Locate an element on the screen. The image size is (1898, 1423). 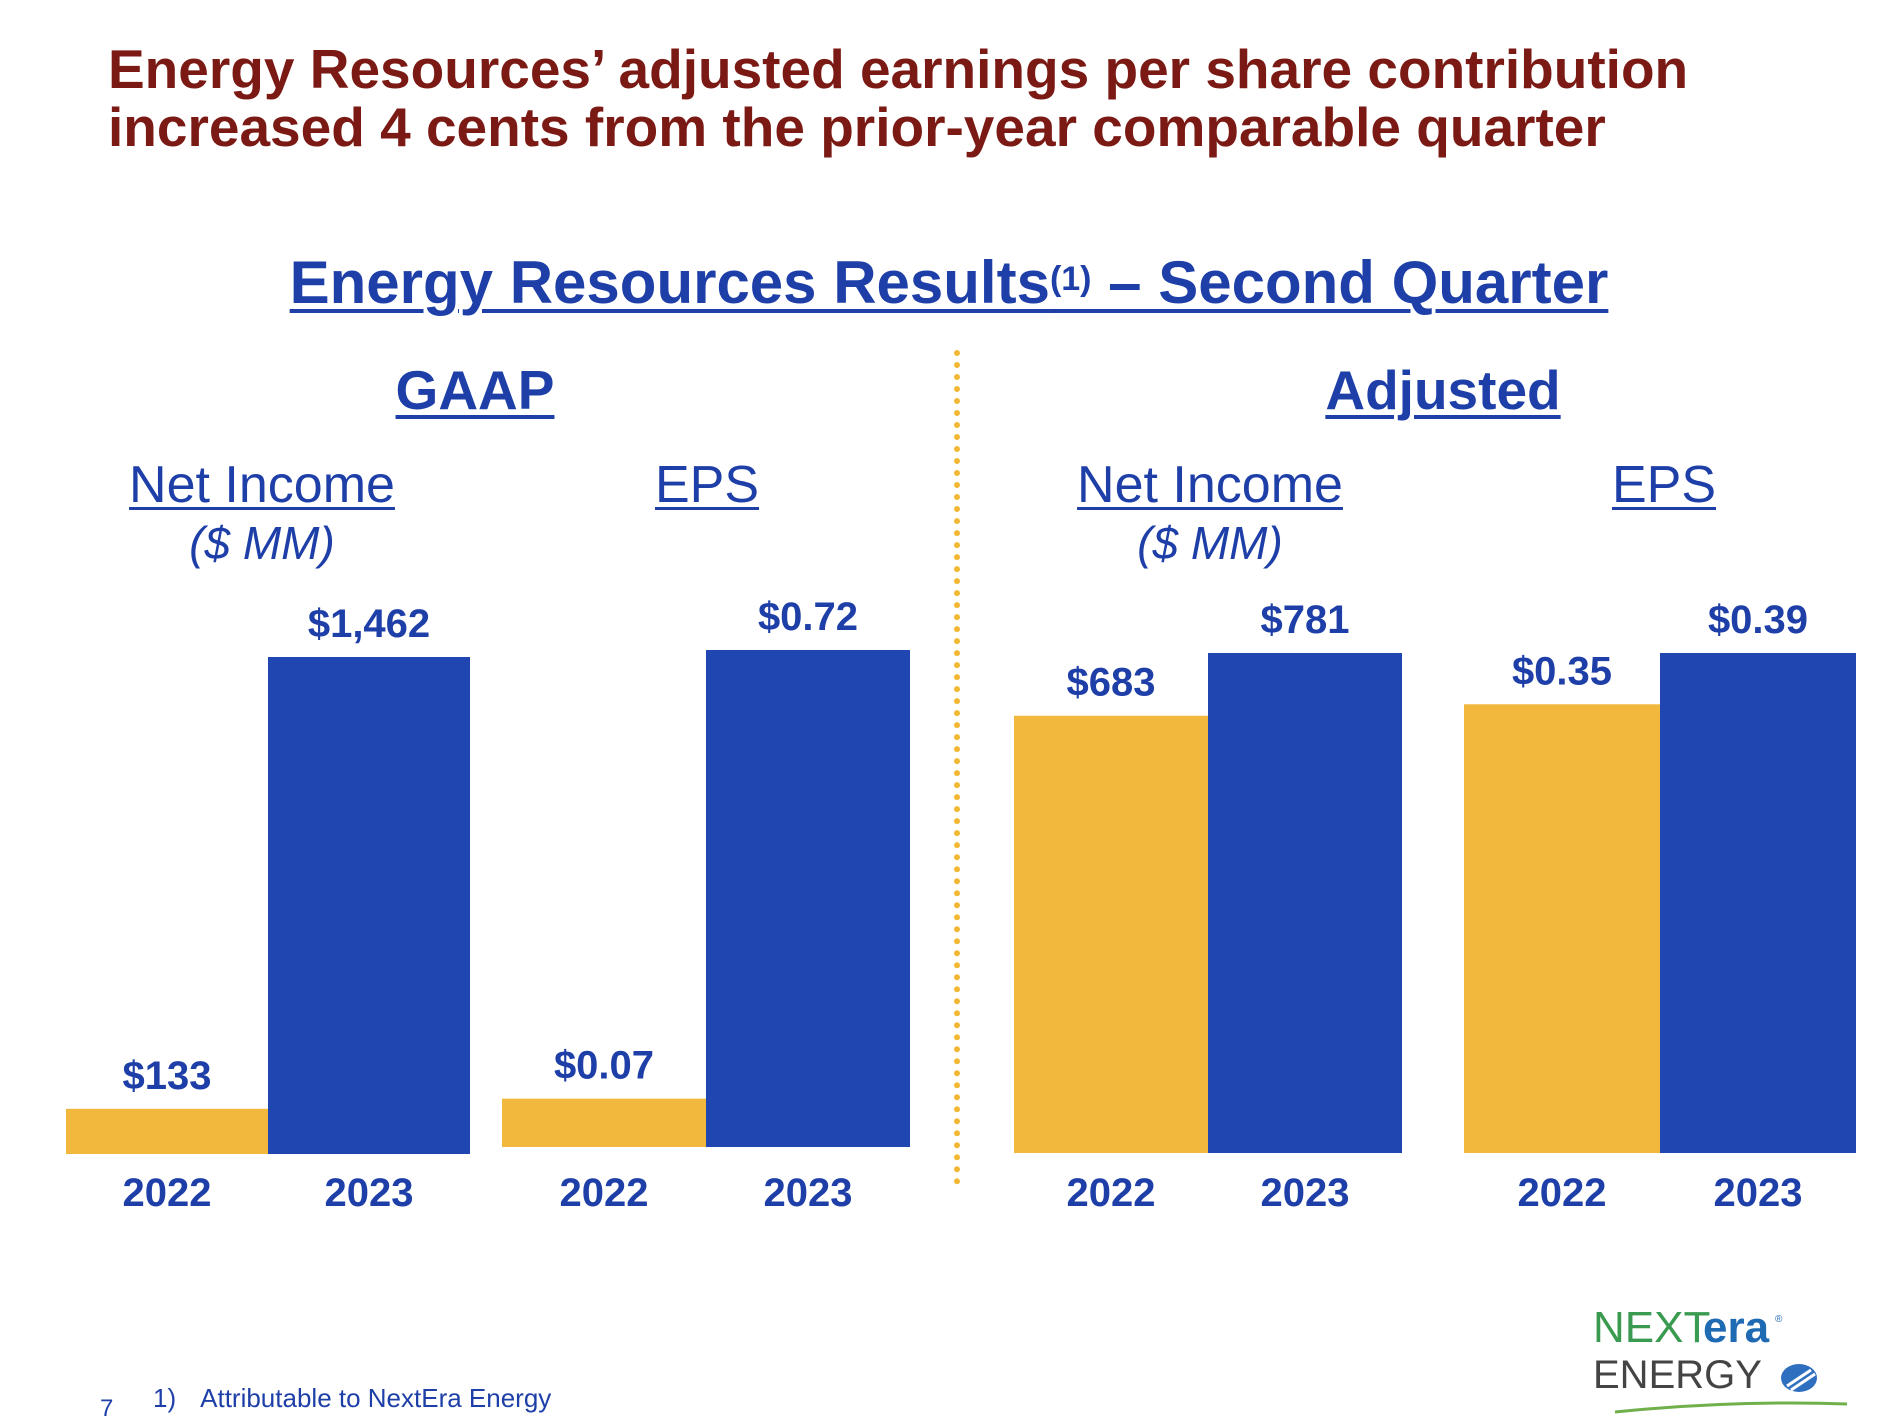
logo-swoosh-icon is located at coordinates (1731, 1389).